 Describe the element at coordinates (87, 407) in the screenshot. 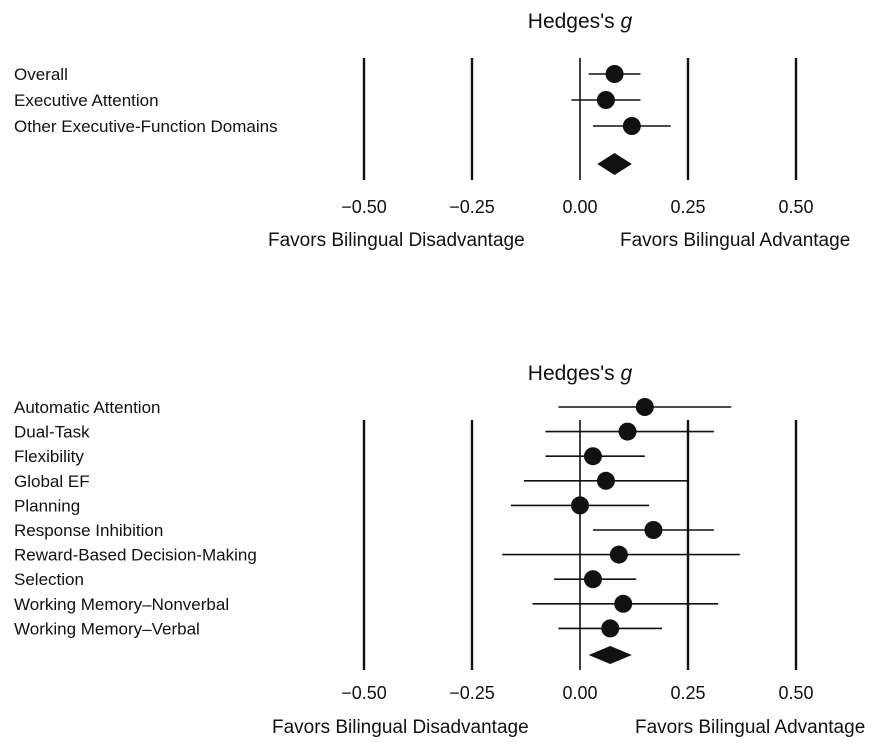

I see `row-label: Automatic Attention` at that location.